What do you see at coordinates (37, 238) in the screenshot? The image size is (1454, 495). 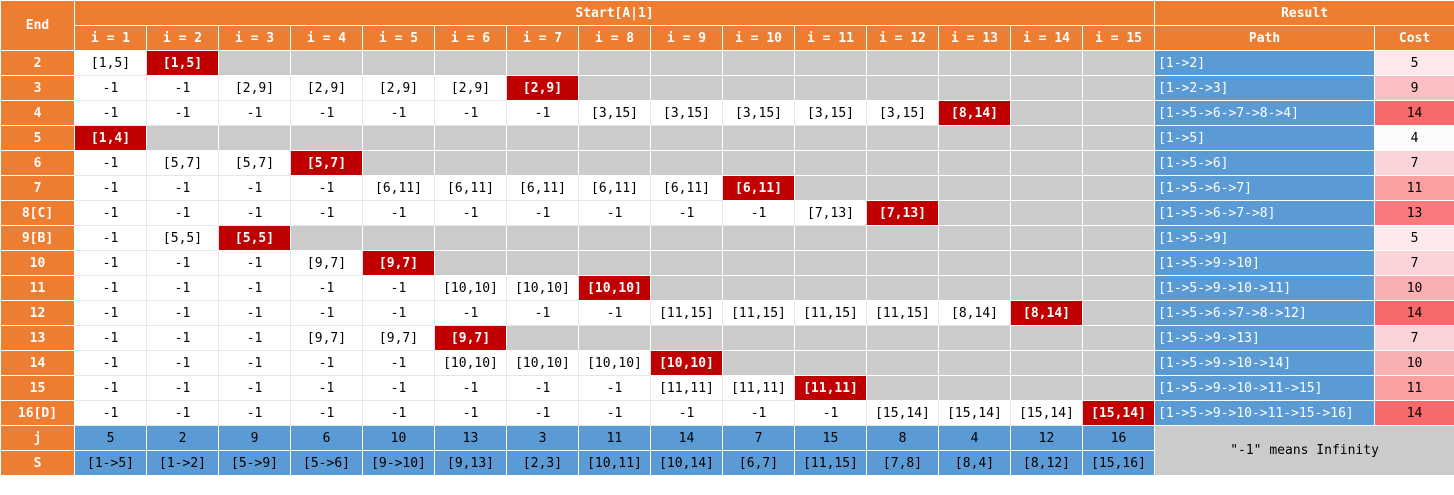 I see `end-node-label: 9[B]` at bounding box center [37, 238].